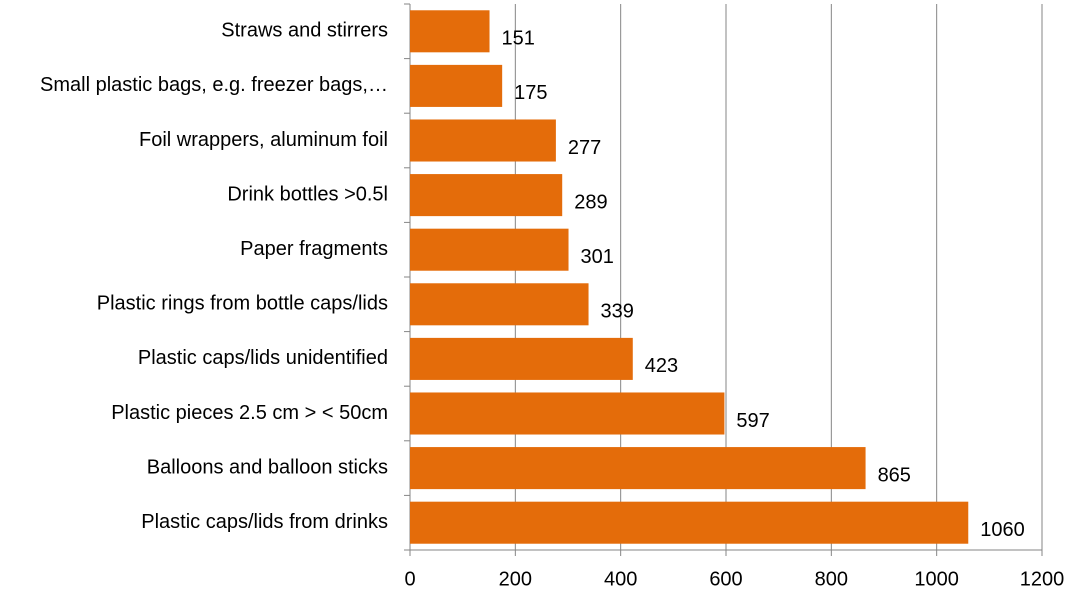 This screenshot has height=598, width=1071. What do you see at coordinates (661, 366) in the screenshot?
I see `data-label: 423` at bounding box center [661, 366].